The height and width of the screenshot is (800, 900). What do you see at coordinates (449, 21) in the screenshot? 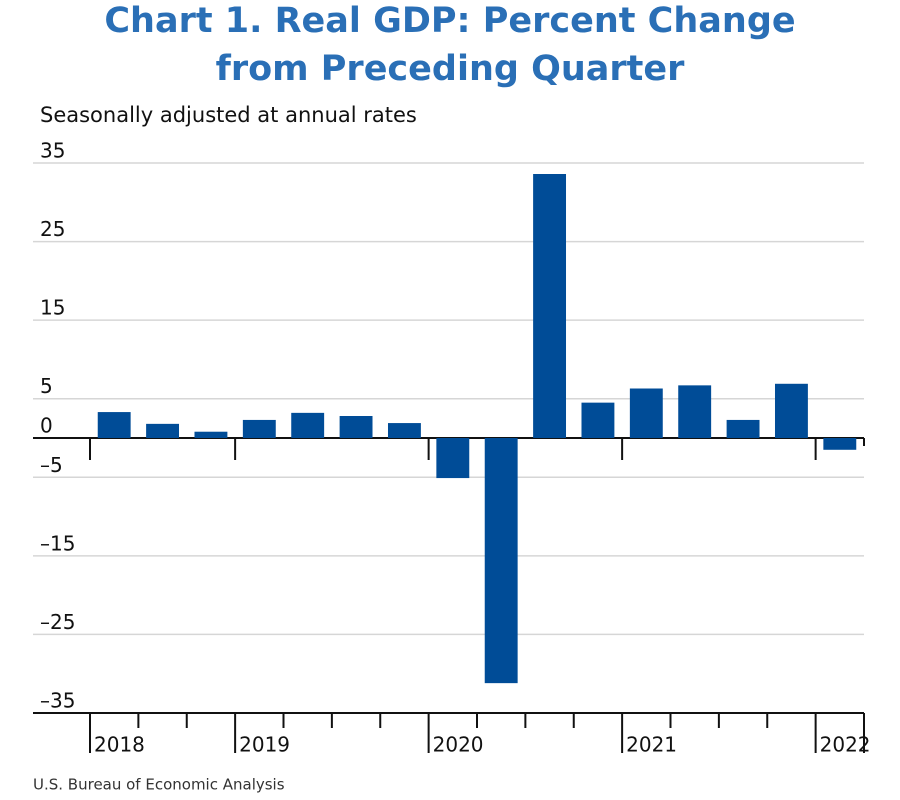
I see `chart-title: Chart 1. Real GDP: Percent Change` at bounding box center [449, 21].